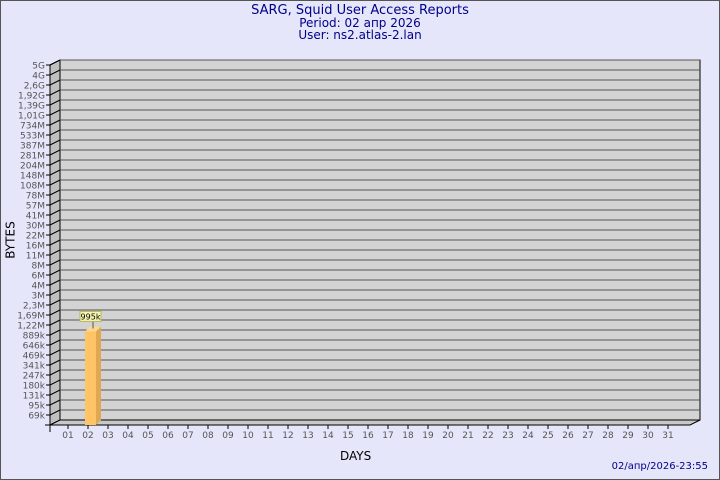  I want to click on x-tick-label: 11, so click(267, 436).